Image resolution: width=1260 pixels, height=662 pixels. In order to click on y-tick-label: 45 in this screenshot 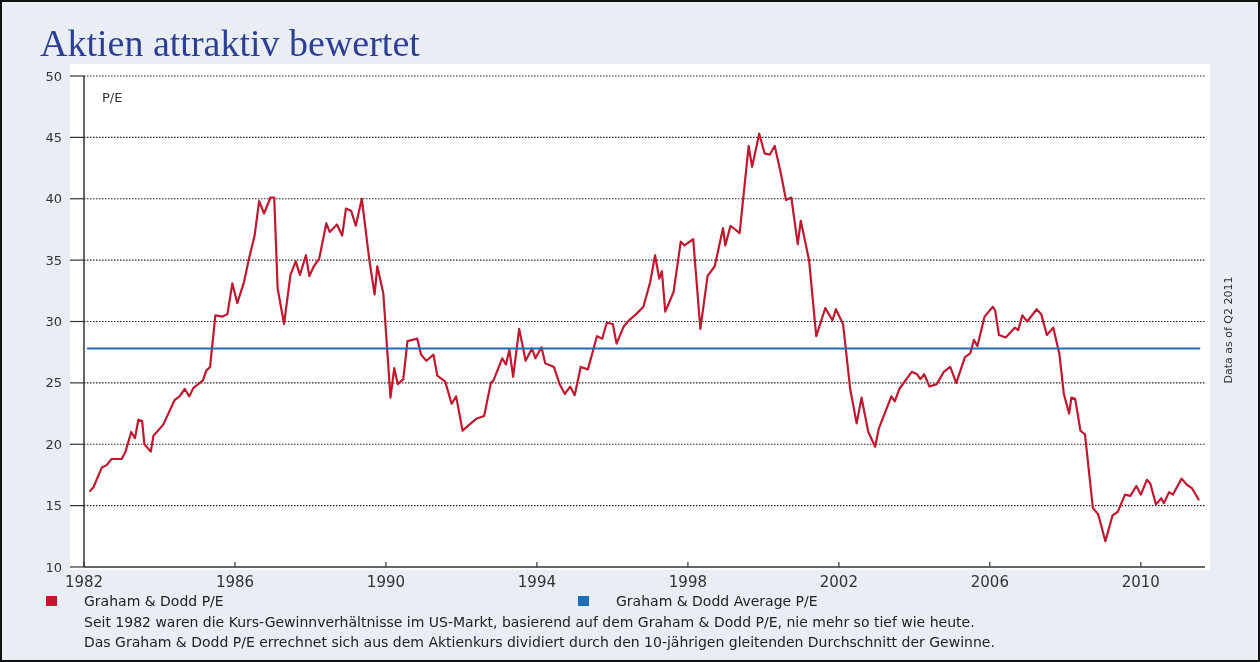, I will do `click(53, 137)`.